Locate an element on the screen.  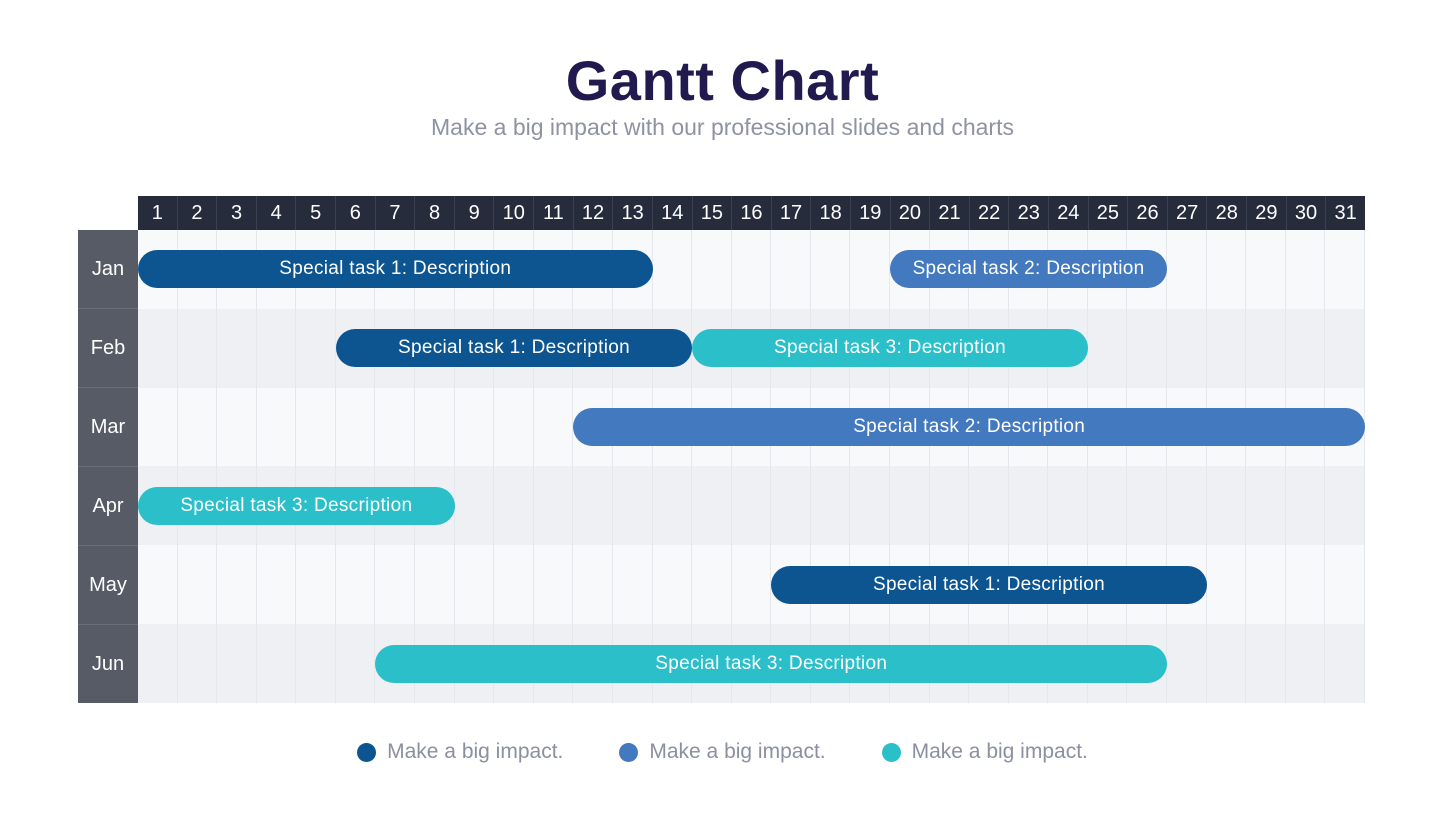
month-label: May is located at coordinates (108, 584).